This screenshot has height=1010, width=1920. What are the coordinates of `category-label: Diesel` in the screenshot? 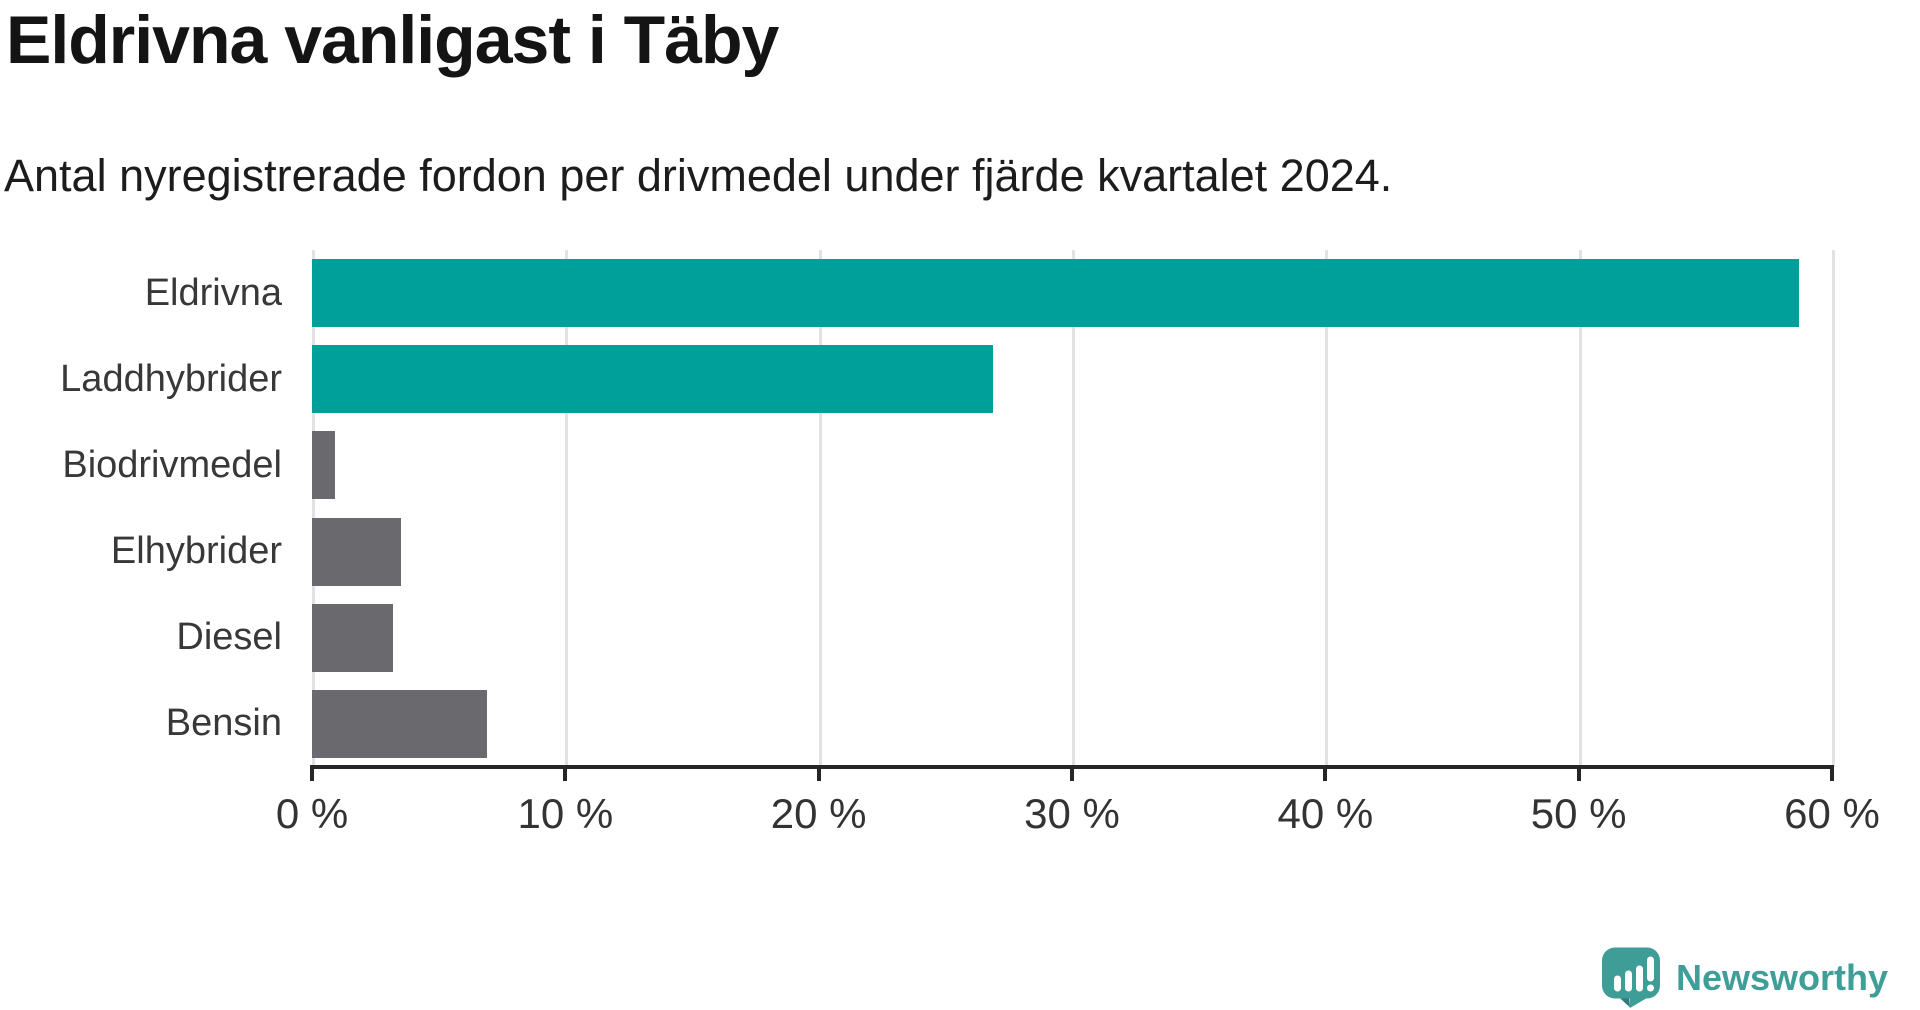 It's located at (229, 637).